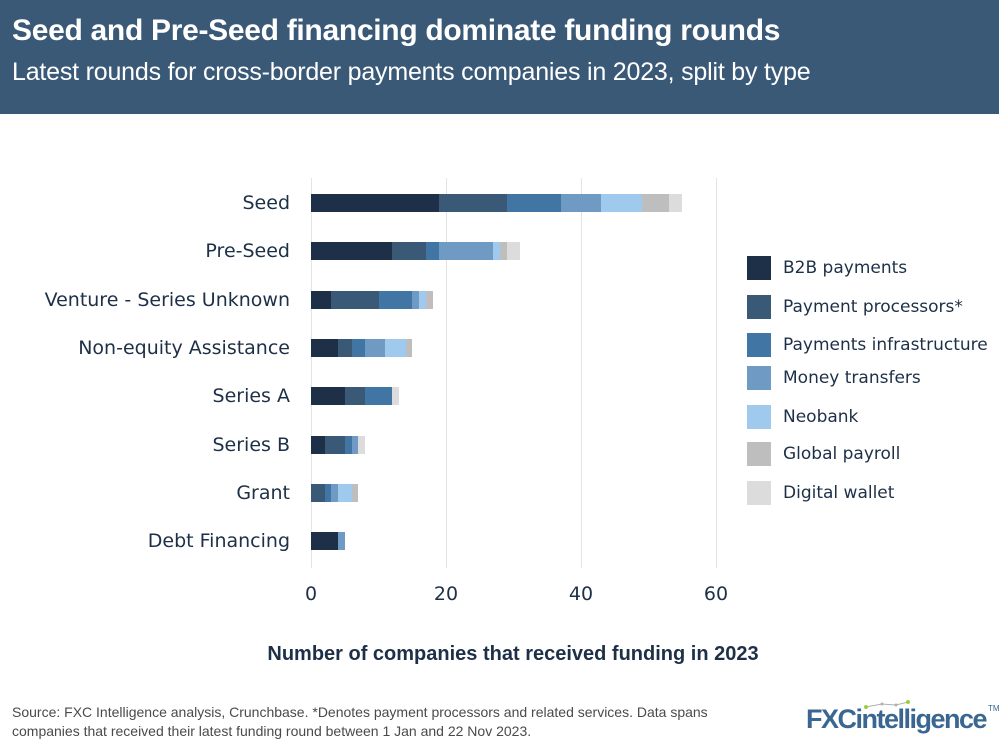 This screenshot has height=749, width=999. What do you see at coordinates (852, 378) in the screenshot?
I see `legend-label: Money transfers` at bounding box center [852, 378].